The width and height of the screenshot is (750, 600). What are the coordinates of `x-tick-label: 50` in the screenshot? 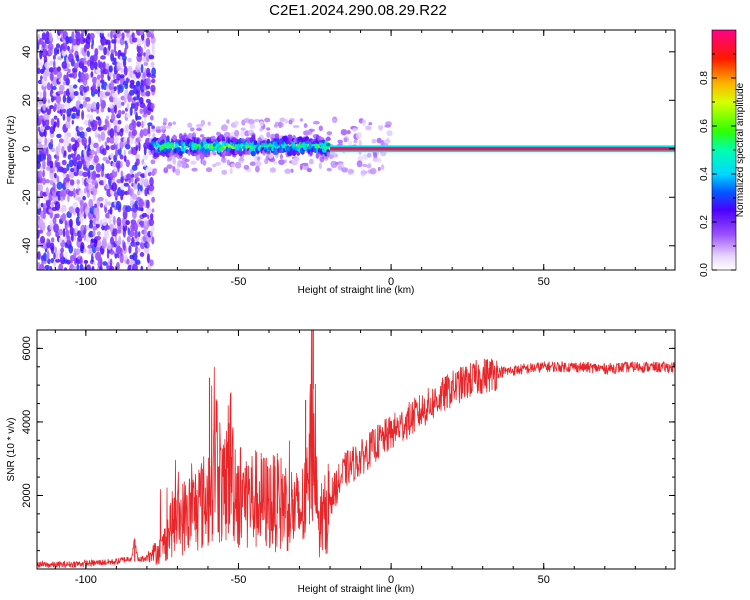 It's located at (544, 580).